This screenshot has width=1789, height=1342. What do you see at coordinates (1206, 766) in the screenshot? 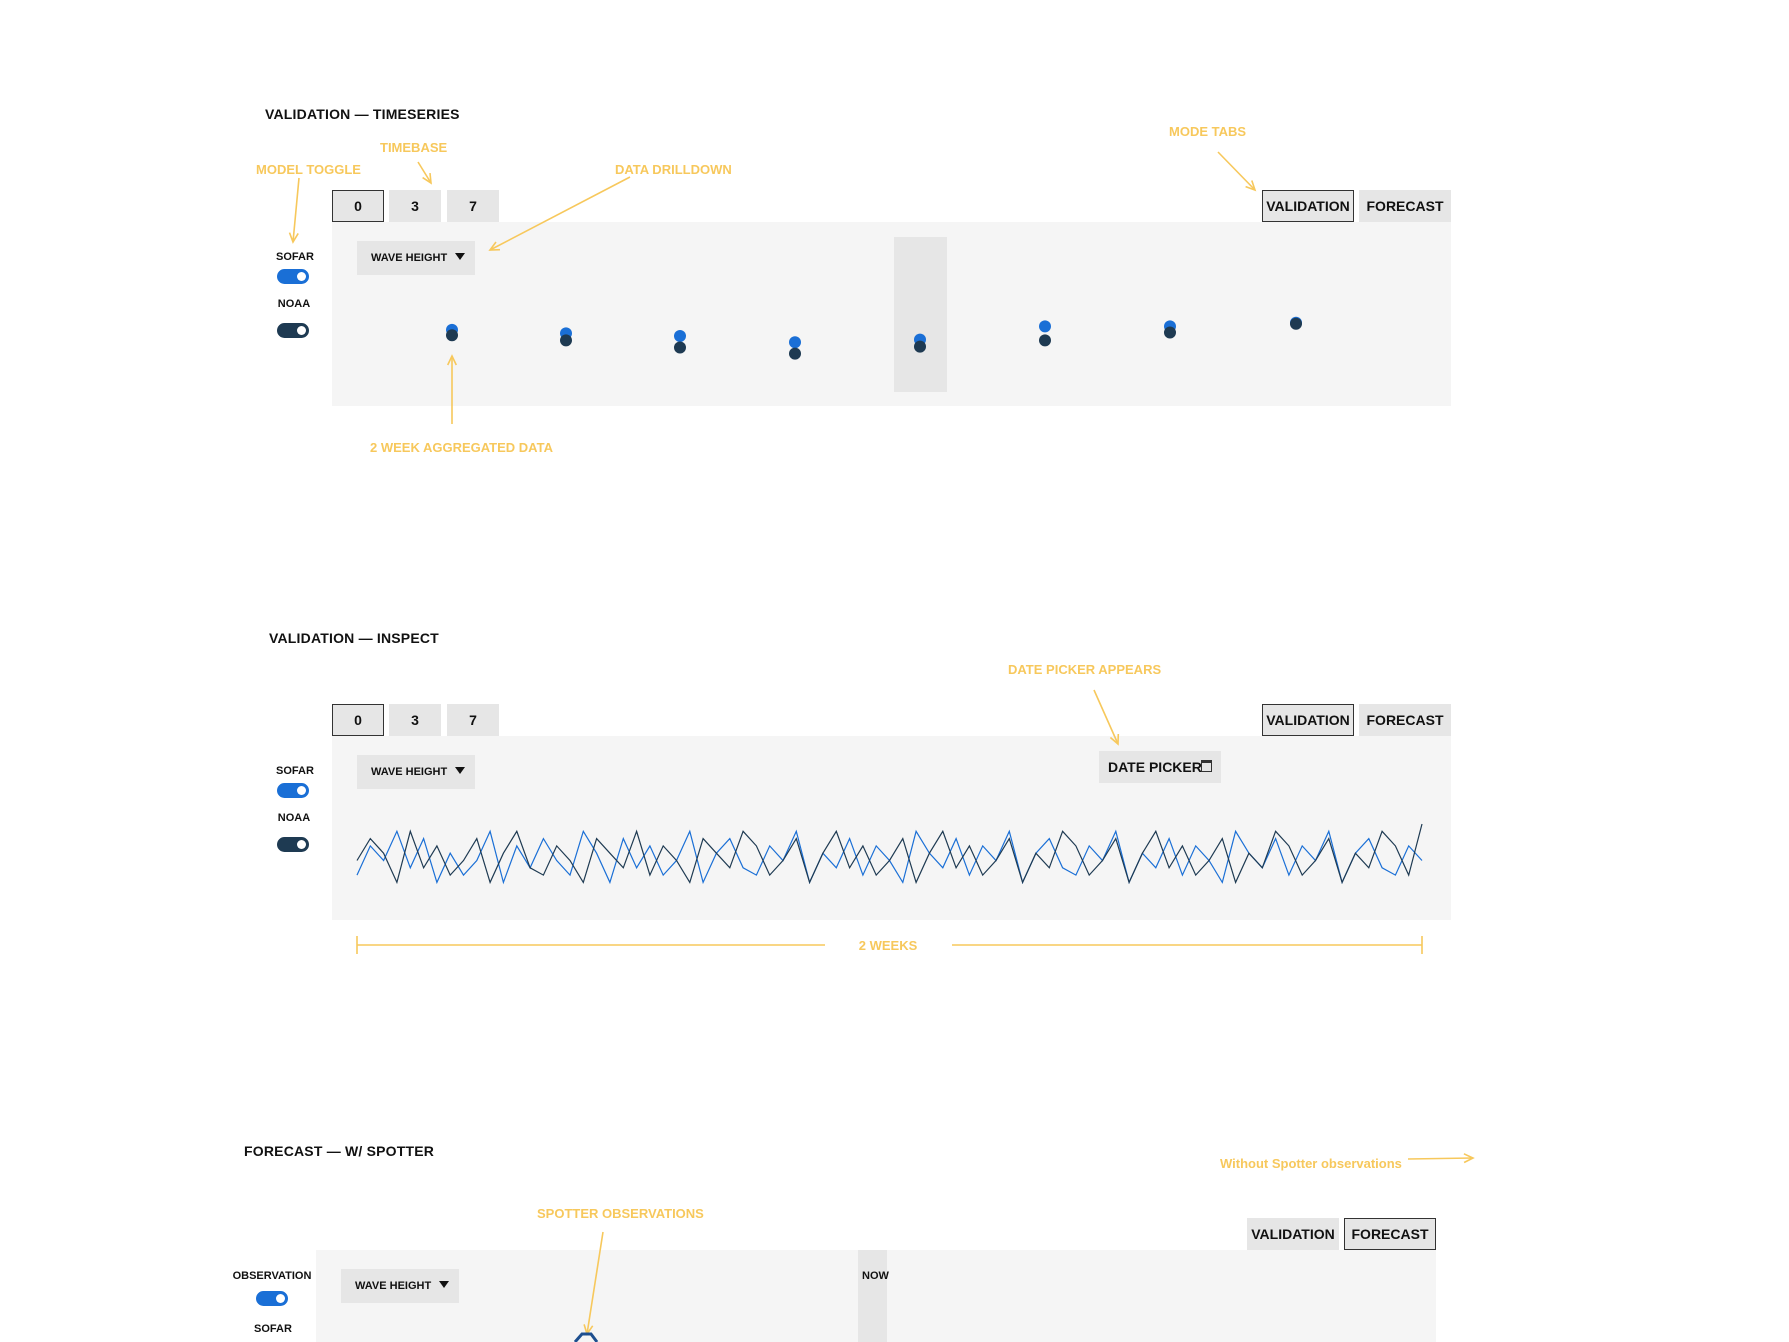
I see `calendar-icon` at bounding box center [1206, 766].